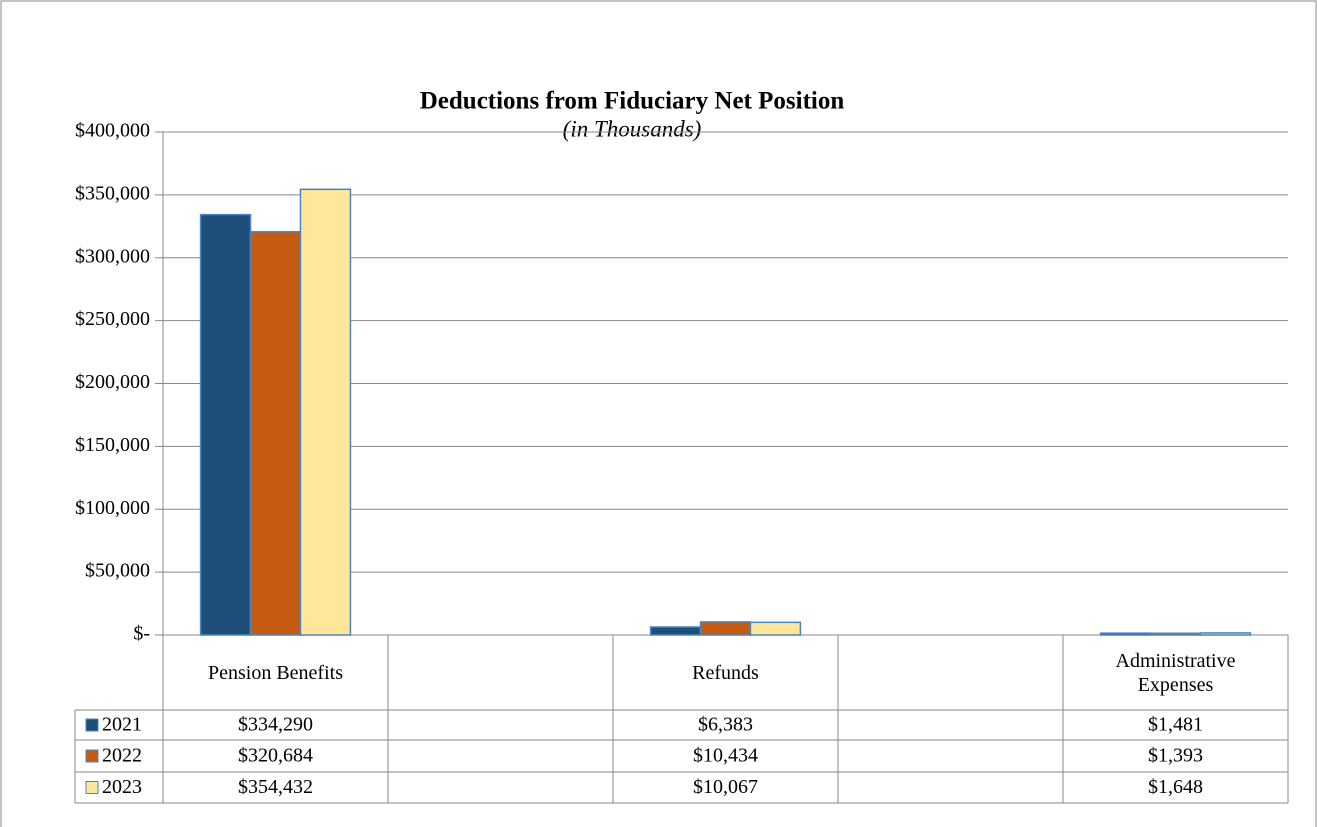 This screenshot has width=1317, height=827. What do you see at coordinates (1175, 787) in the screenshot?
I see `data-label: $1,648` at bounding box center [1175, 787].